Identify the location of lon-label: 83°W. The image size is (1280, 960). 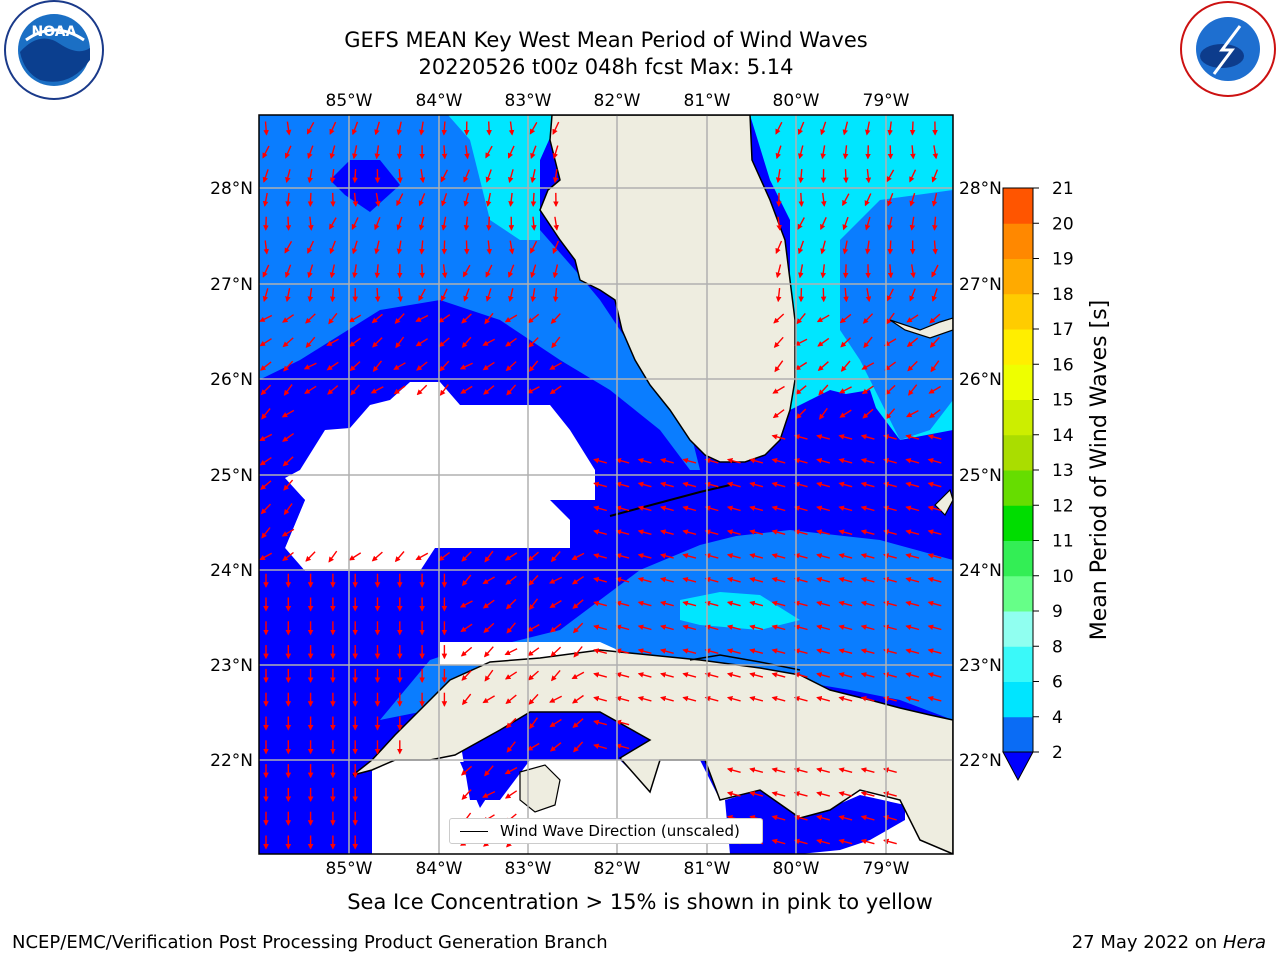
(528, 869).